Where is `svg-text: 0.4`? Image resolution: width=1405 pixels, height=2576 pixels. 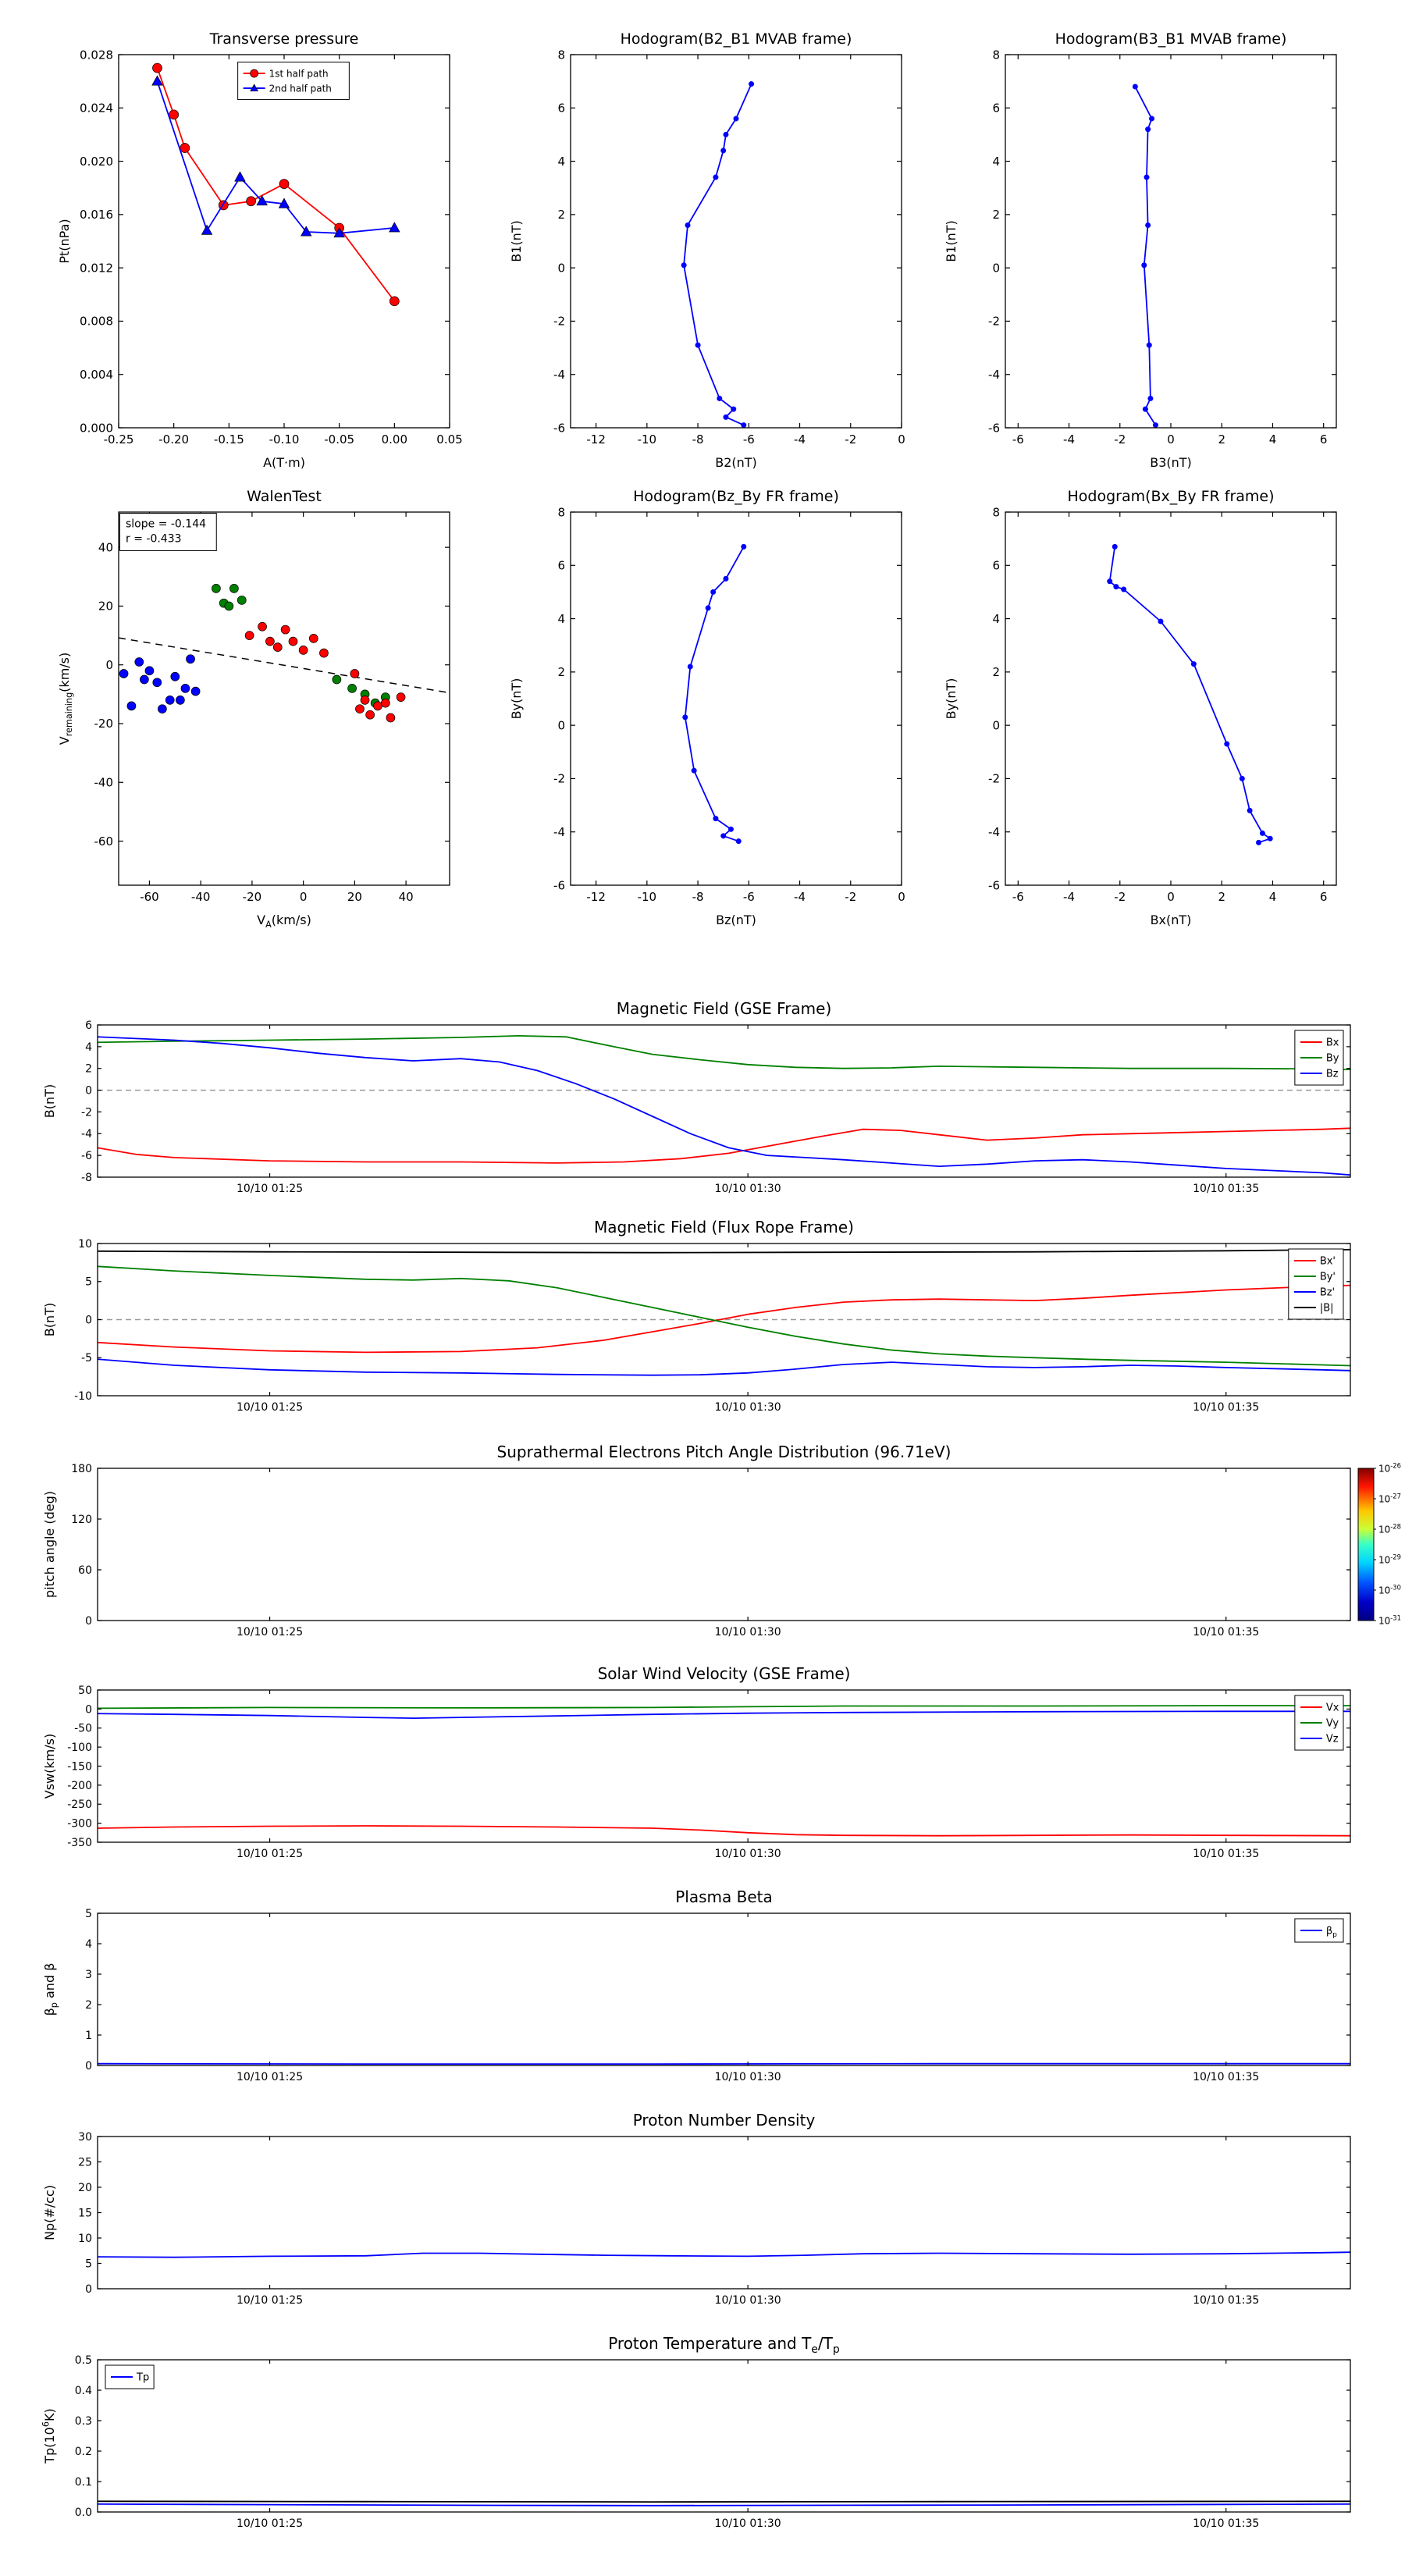 svg-text: 0.4 is located at coordinates (84, 2391).